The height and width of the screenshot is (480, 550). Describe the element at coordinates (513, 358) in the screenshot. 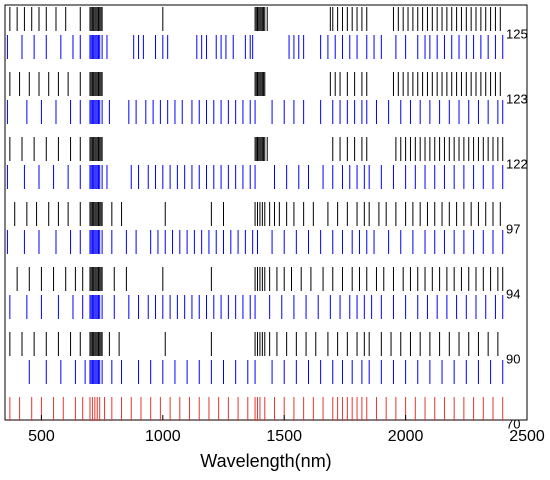

I see `row-label: 90` at that location.